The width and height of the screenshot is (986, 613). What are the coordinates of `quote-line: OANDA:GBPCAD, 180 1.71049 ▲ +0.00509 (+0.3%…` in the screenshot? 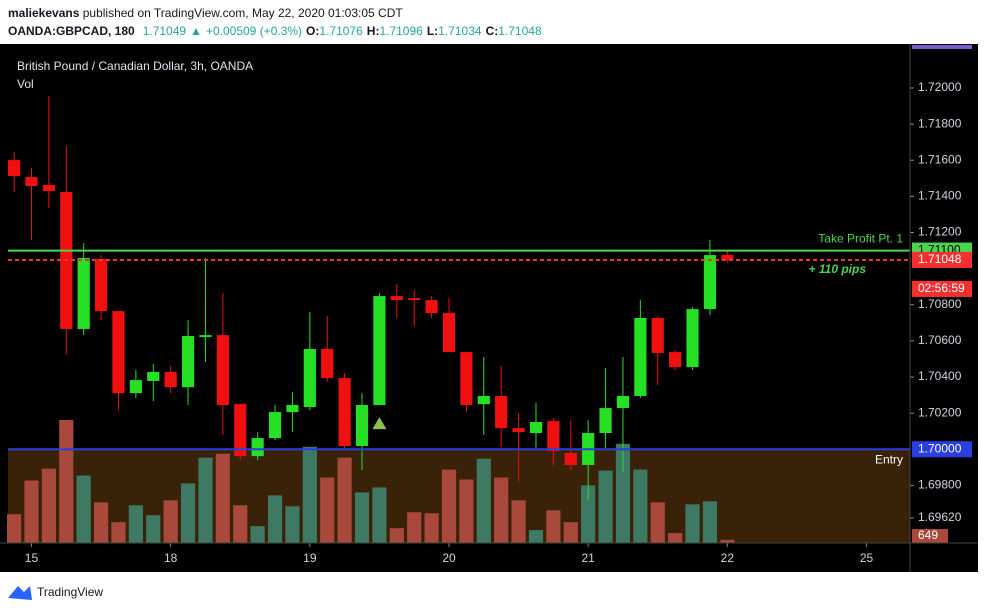 It's located at (275, 31).